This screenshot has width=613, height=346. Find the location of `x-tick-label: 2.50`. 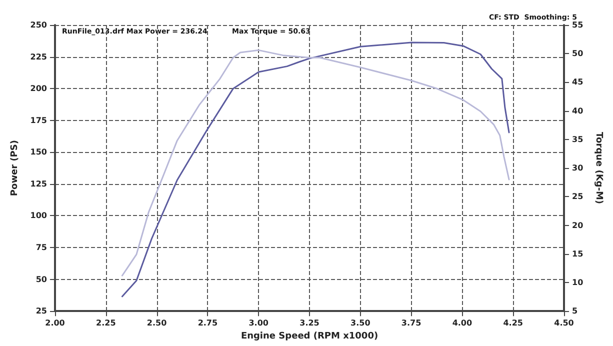

x-tick-label: 2.50 is located at coordinates (157, 323).